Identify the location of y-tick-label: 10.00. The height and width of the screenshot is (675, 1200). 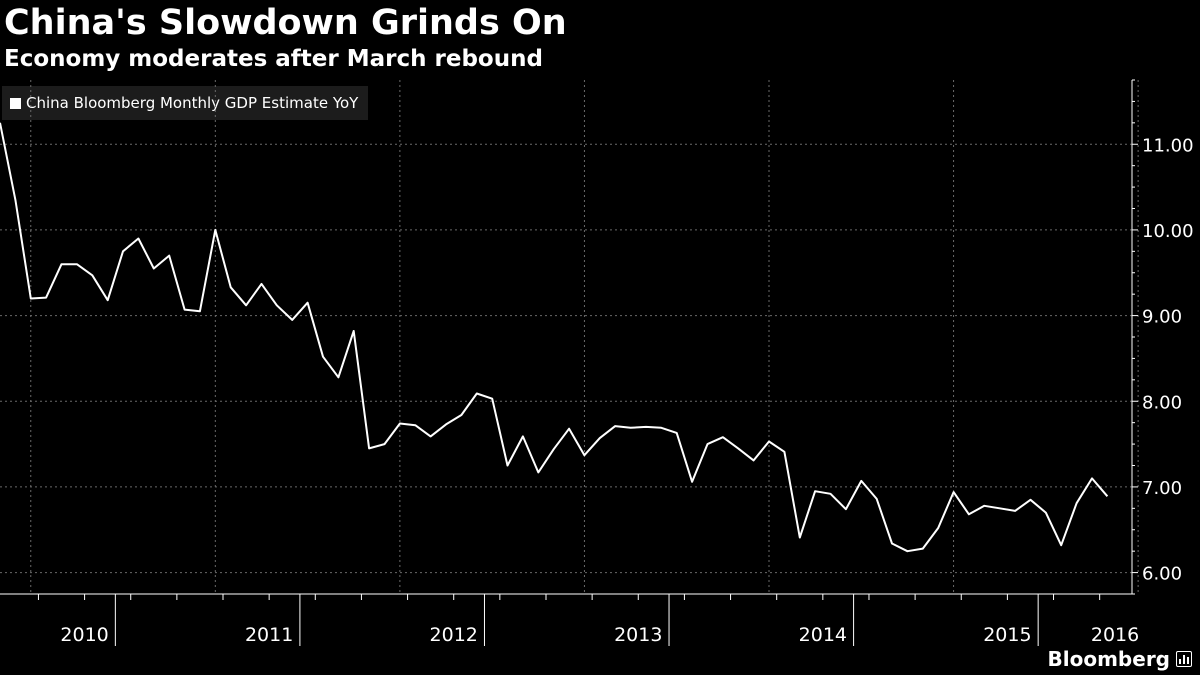
(1168, 231).